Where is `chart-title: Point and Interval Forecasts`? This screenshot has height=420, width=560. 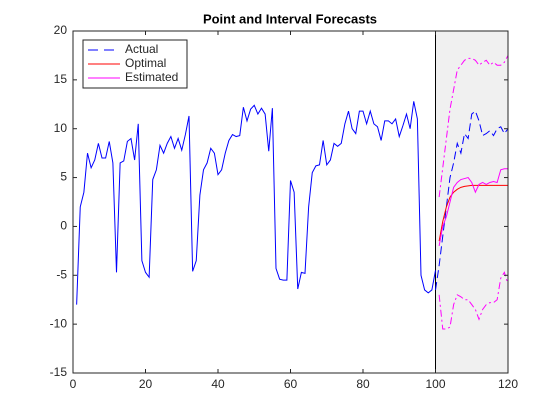
chart-title: Point and Interval Forecasts is located at coordinates (290, 18).